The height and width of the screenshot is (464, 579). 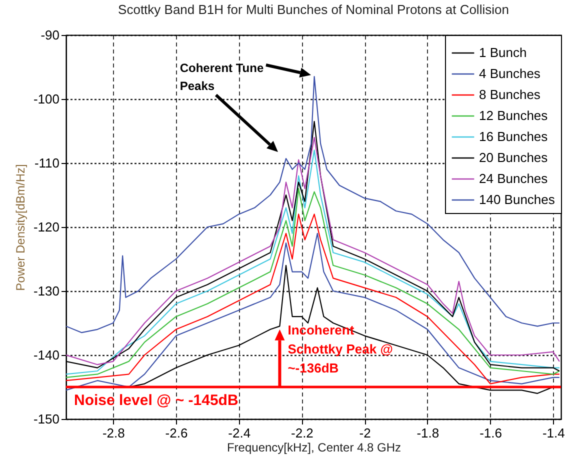 What do you see at coordinates (513, 115) in the screenshot?
I see `legend-label: 12 Bunches` at bounding box center [513, 115].